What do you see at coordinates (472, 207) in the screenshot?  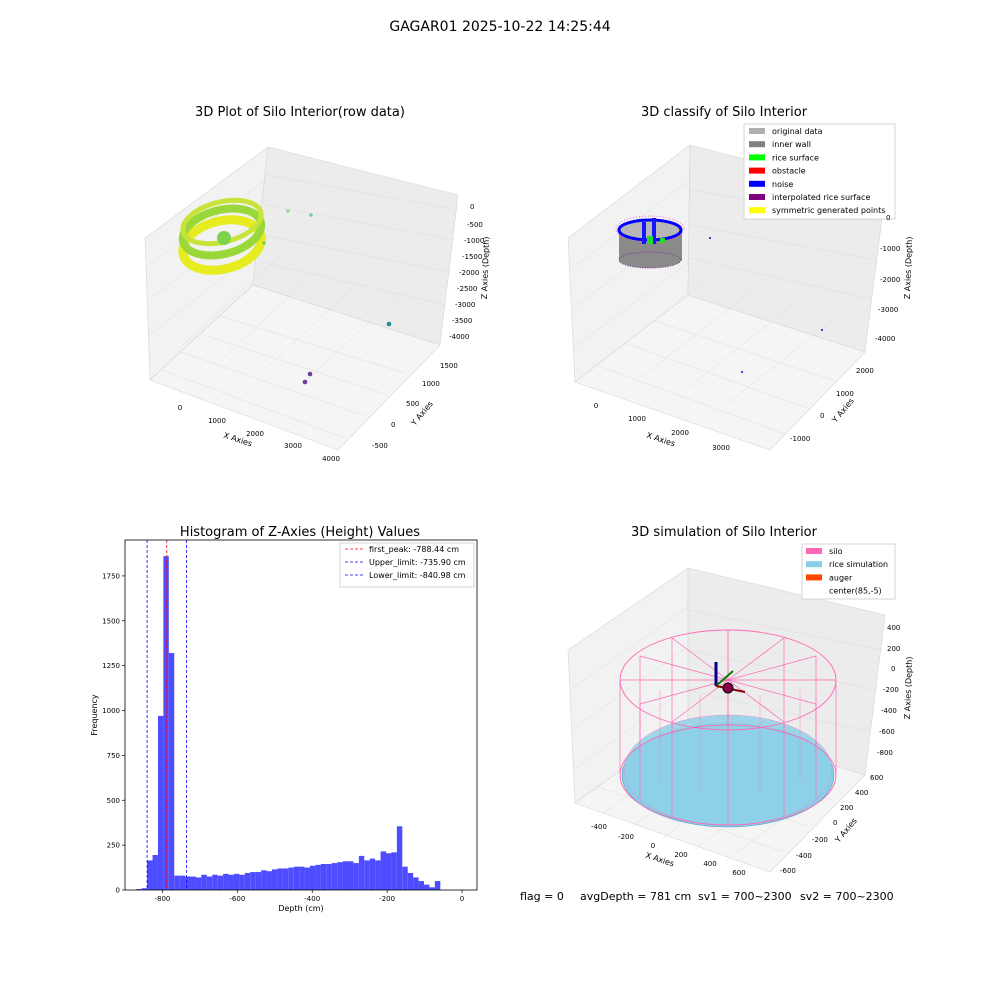 I see `raw-ztick: 0` at bounding box center [472, 207].